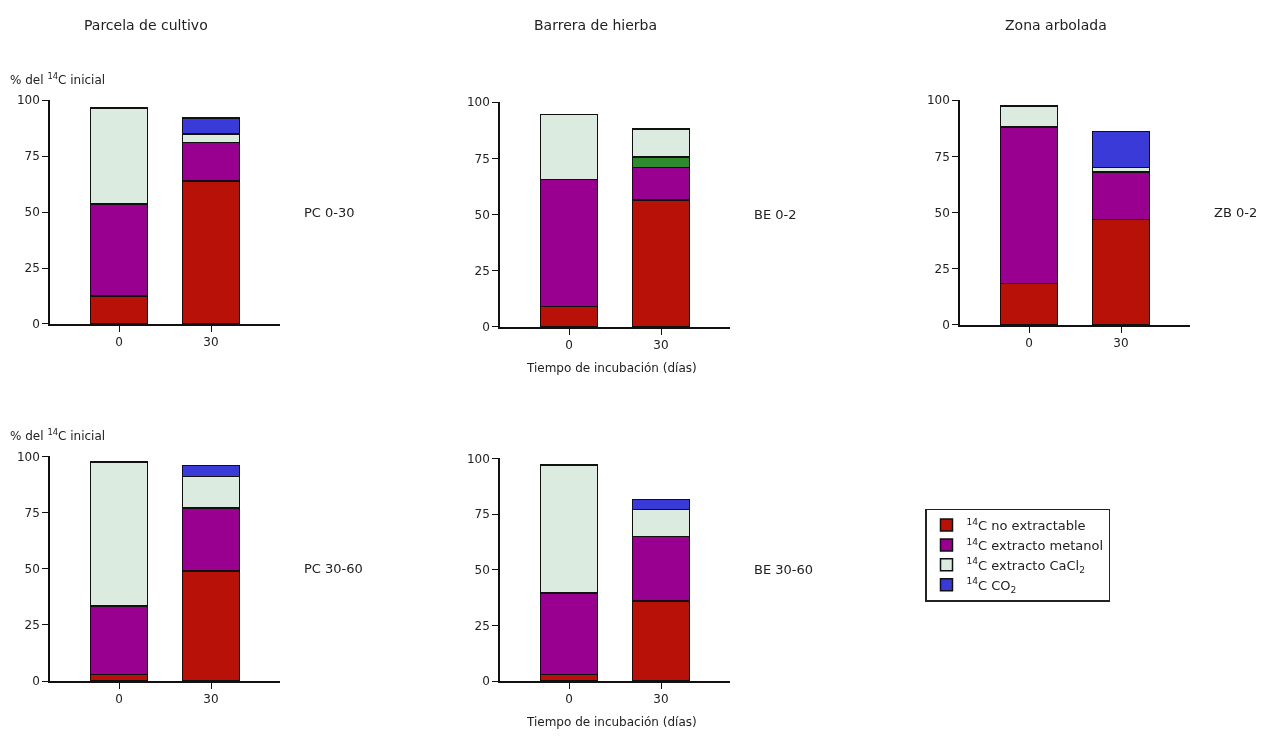 The height and width of the screenshot is (747, 1276). Describe the element at coordinates (991, 585) in the screenshot. I see `legend-label: $^{14}$C CO$_{2}$` at that location.